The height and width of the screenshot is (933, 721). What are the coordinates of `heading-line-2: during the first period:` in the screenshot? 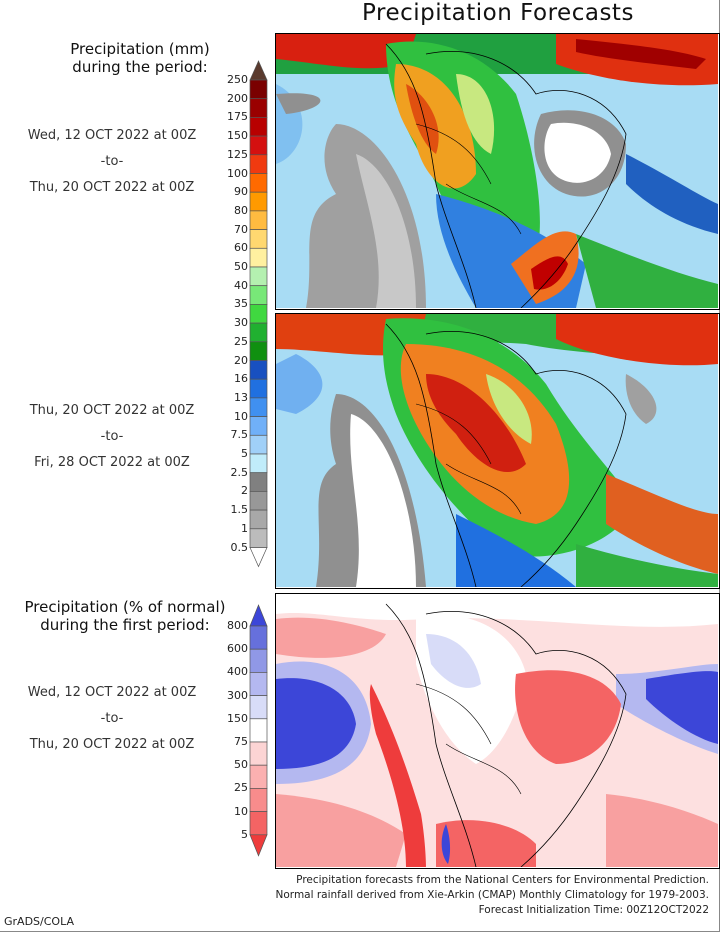 It's located at (125, 625).